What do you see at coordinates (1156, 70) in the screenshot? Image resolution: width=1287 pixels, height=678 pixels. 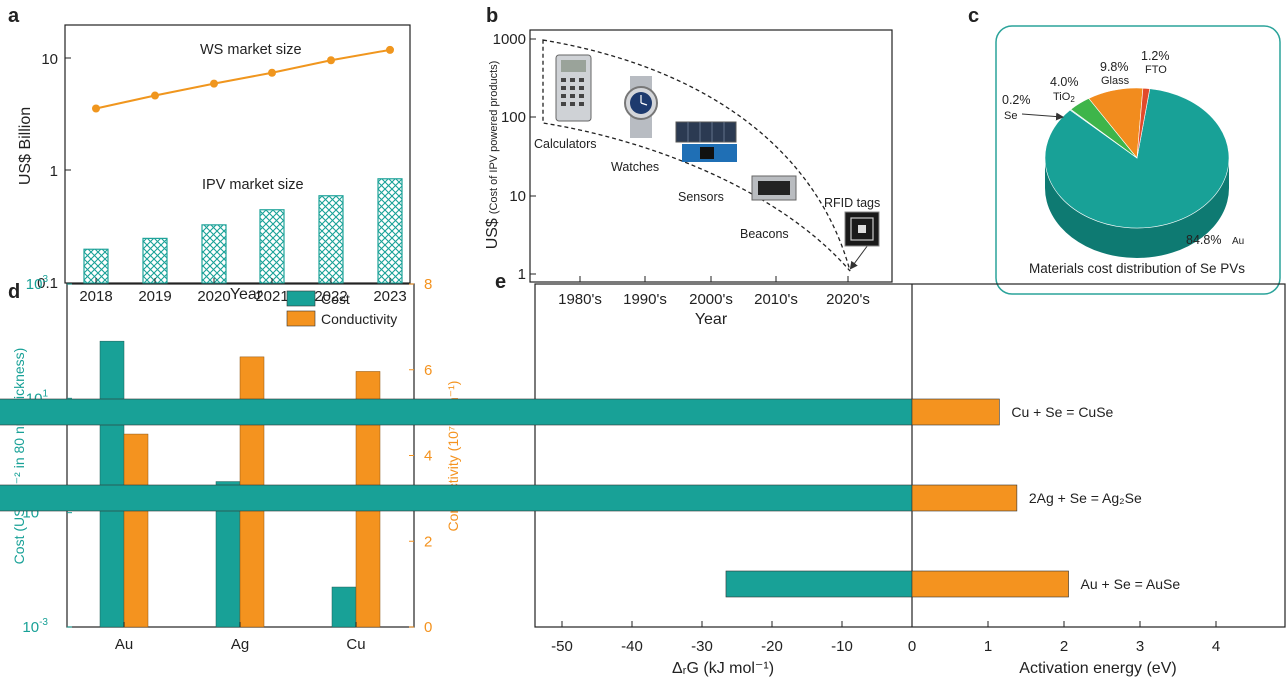 I see `c-fto-label: FTO` at bounding box center [1156, 70].